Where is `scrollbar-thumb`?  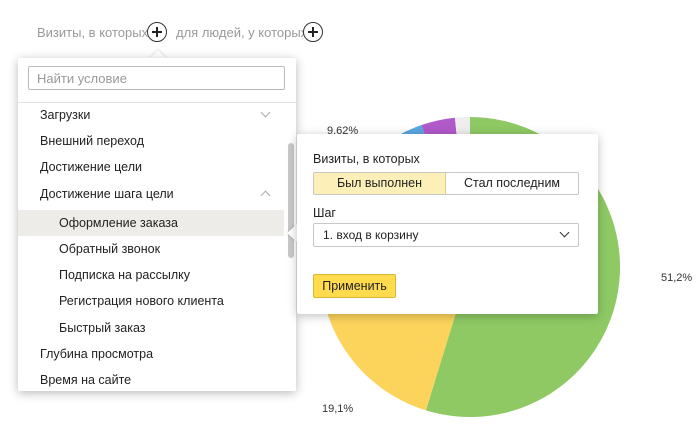 scrollbar-thumb is located at coordinates (291, 200).